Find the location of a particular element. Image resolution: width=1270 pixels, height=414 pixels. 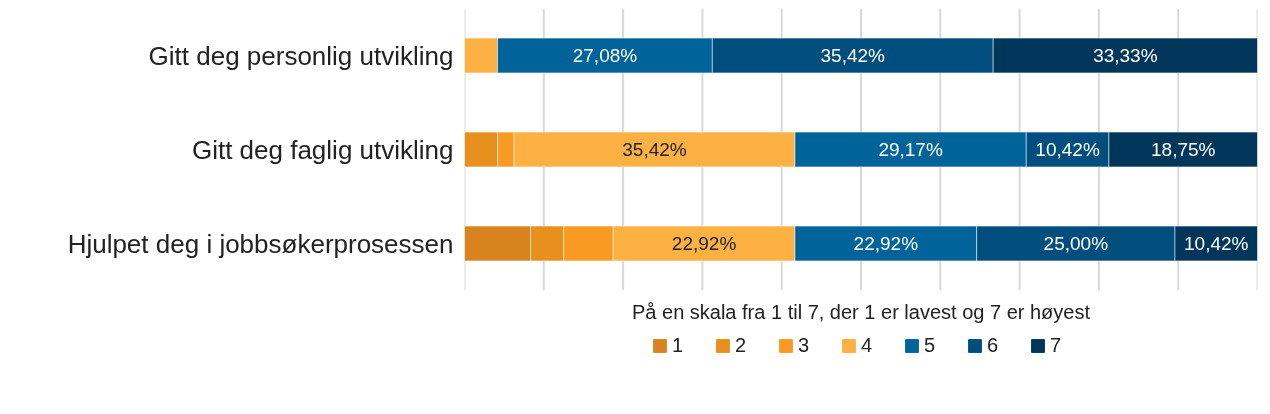

y-tick-label: Gitt deg personlig utvikling is located at coordinates (301, 55).